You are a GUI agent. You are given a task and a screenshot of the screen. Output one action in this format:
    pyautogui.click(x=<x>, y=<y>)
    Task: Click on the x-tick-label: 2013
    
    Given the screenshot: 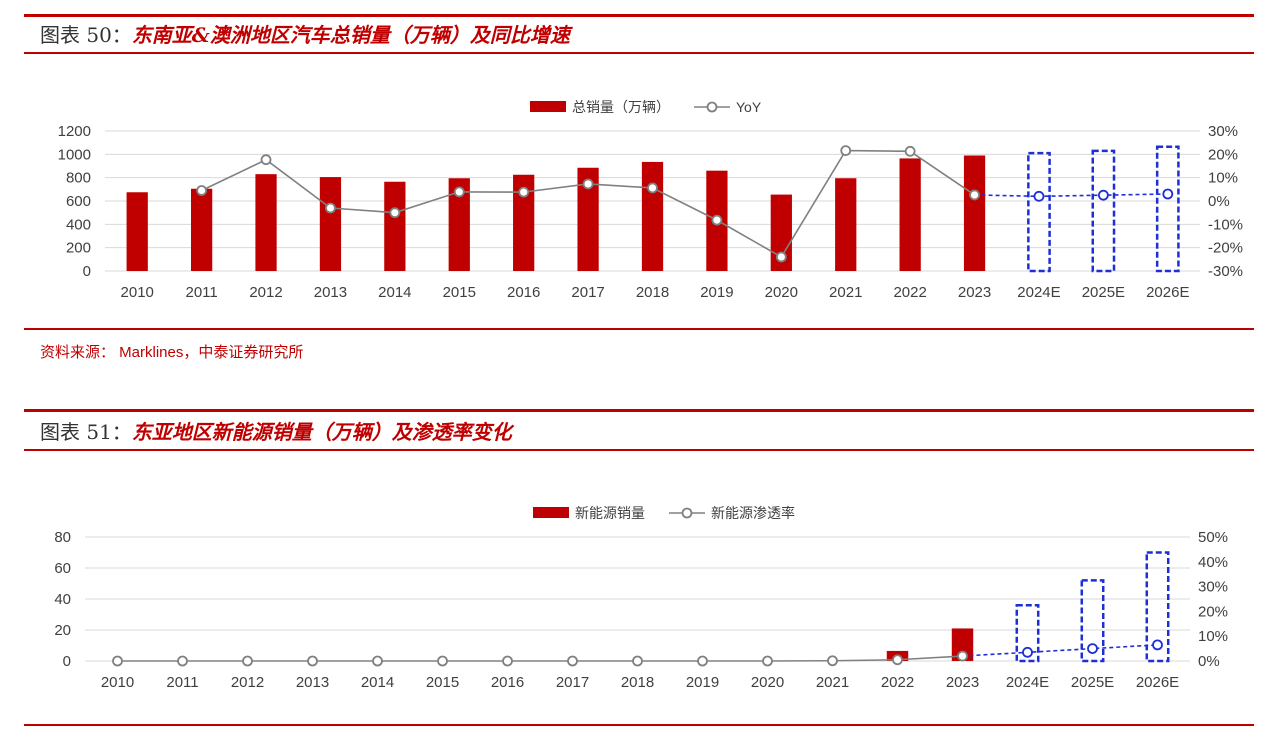 What is the action you would take?
    pyautogui.click(x=312, y=682)
    